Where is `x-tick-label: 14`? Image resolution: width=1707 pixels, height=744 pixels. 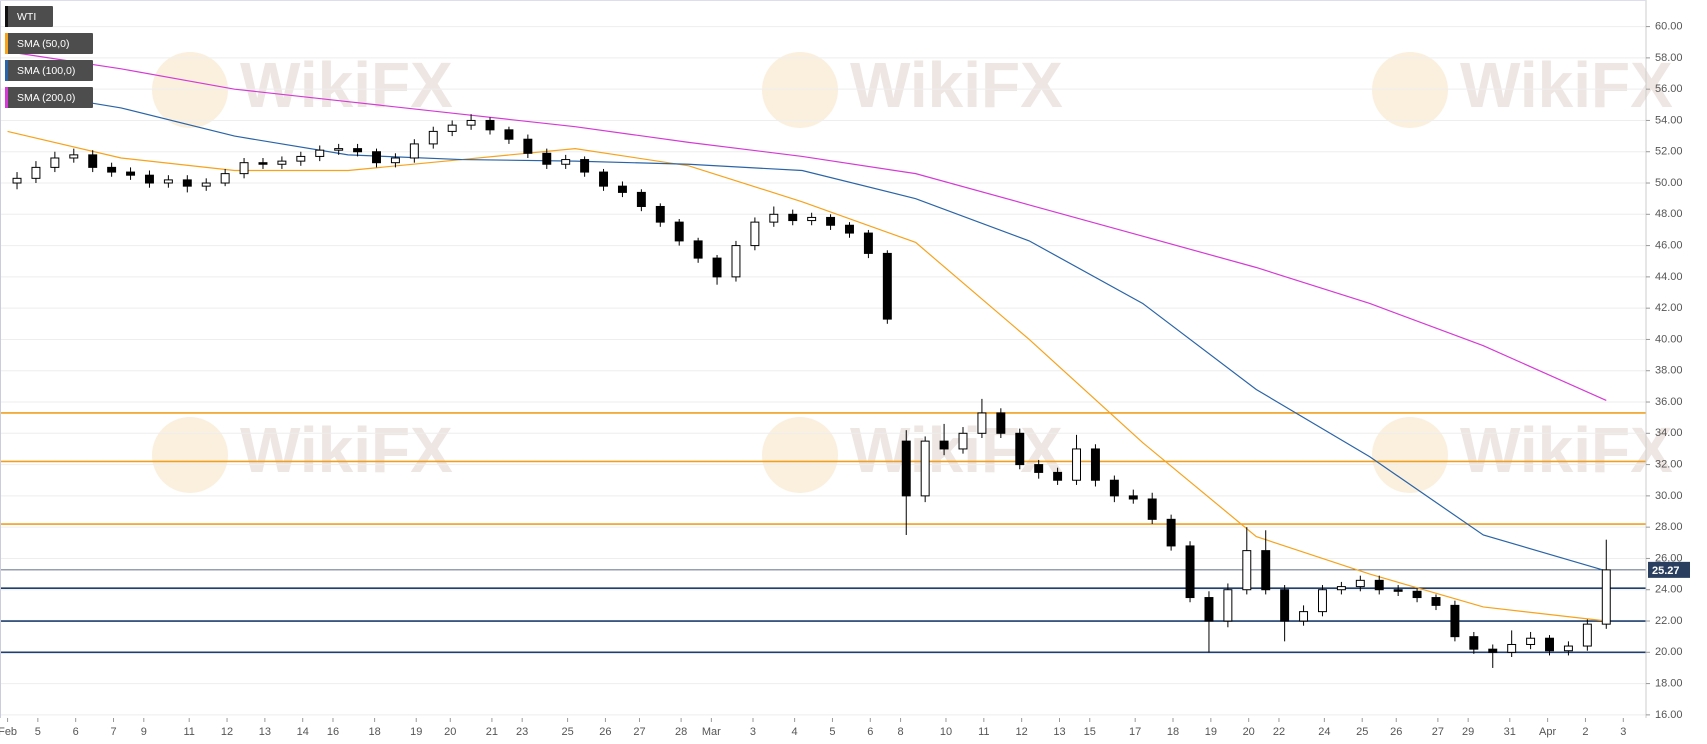
x-tick-label: 14 is located at coordinates (303, 732).